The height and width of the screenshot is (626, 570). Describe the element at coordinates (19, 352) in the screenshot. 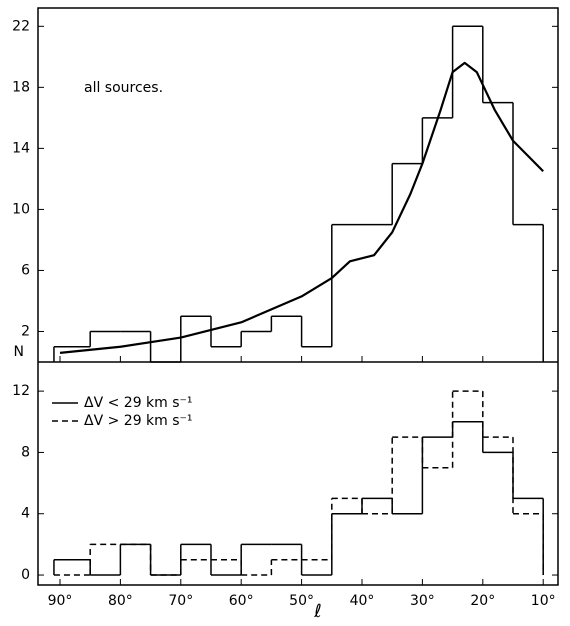

I see `y-axis-label: N` at that location.